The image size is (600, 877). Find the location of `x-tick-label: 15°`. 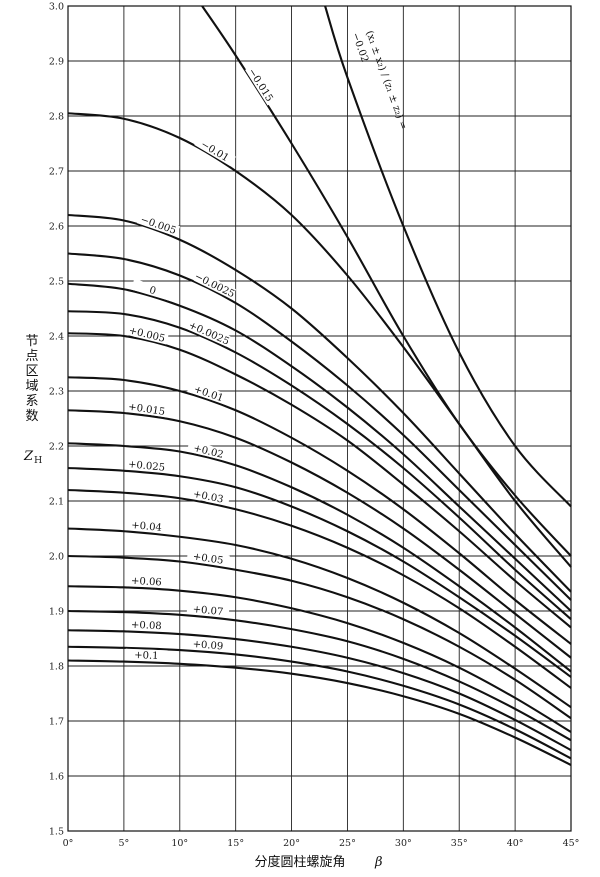

x-tick-label: 15° is located at coordinates (235, 843).